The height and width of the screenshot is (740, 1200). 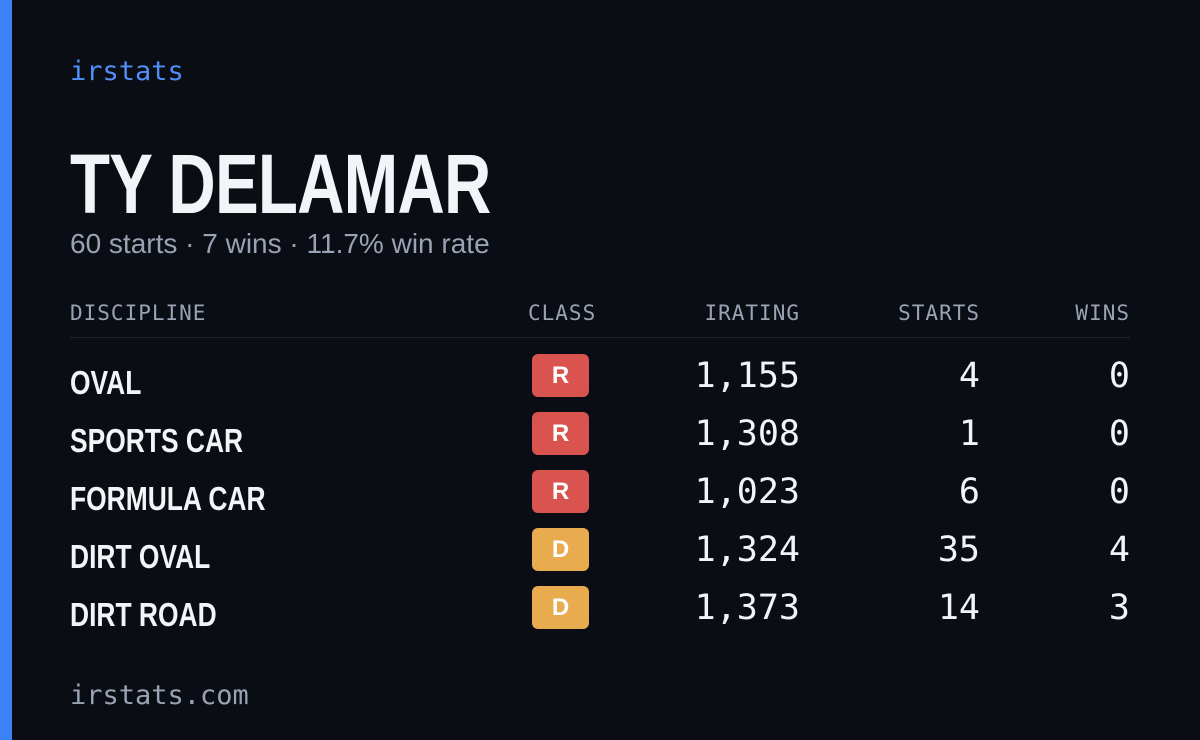 What do you see at coordinates (138, 313) in the screenshot?
I see `column-header: DISCIPLINE` at bounding box center [138, 313].